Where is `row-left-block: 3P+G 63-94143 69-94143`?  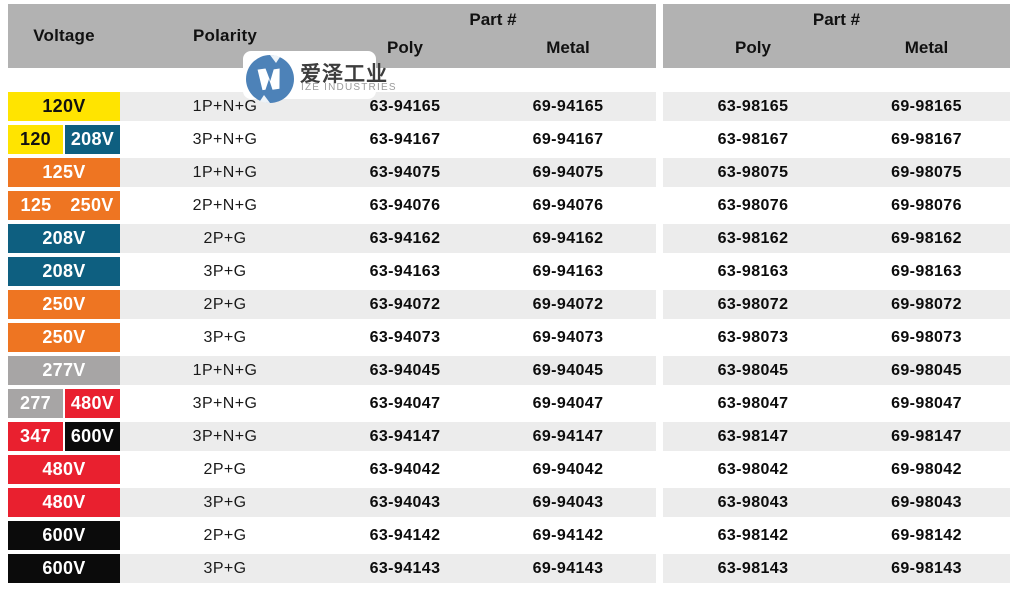 row-left-block: 3P+G 63-94143 69-94143 is located at coordinates (388, 568).